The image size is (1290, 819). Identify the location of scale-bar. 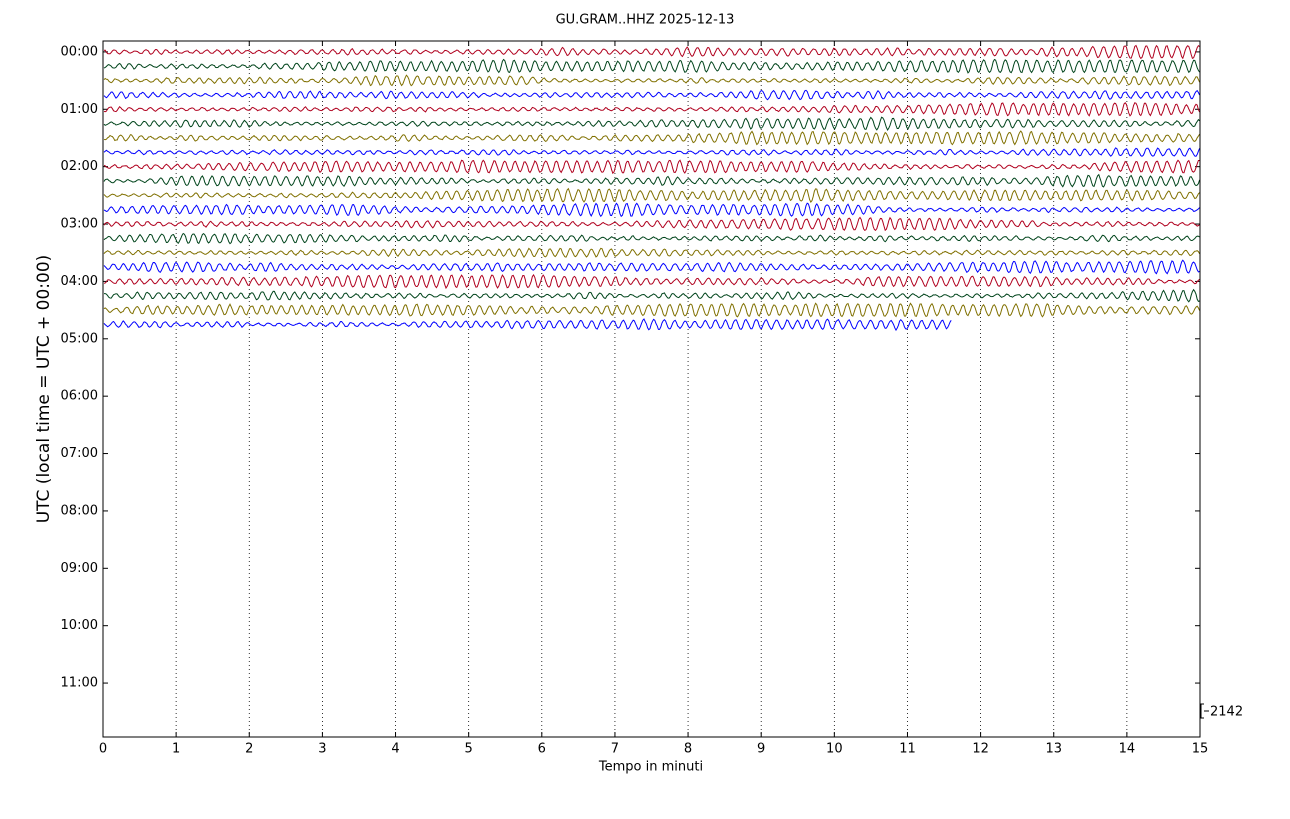
(1204, 711).